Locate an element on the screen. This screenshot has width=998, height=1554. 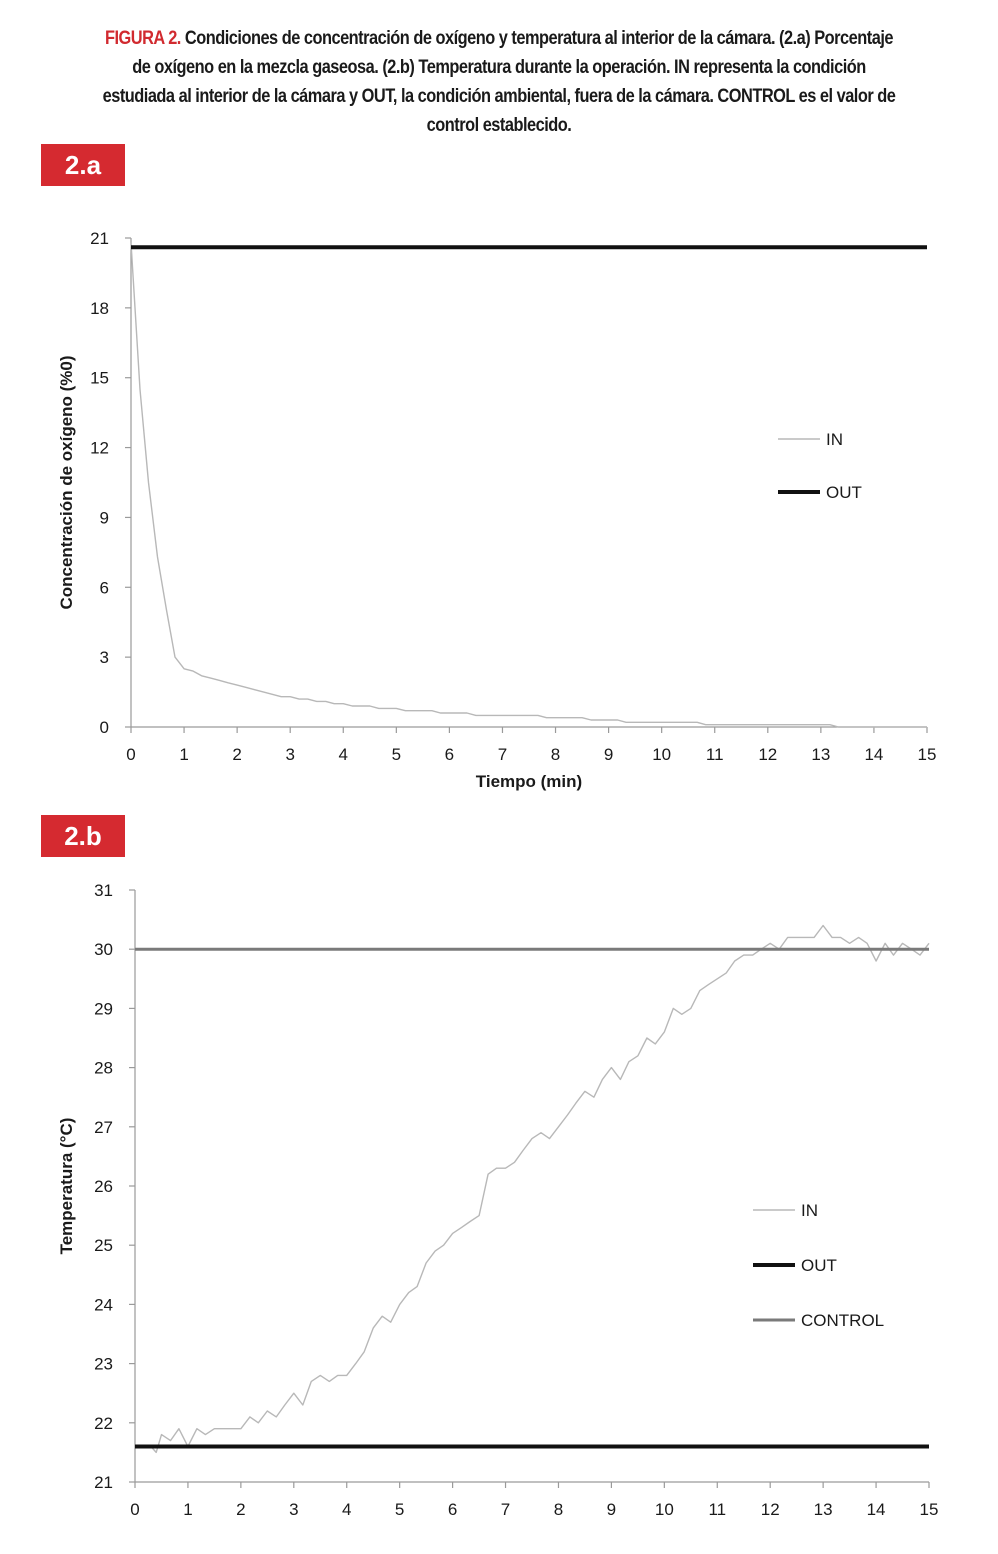
y-tick-label: 29 is located at coordinates (103, 1008).